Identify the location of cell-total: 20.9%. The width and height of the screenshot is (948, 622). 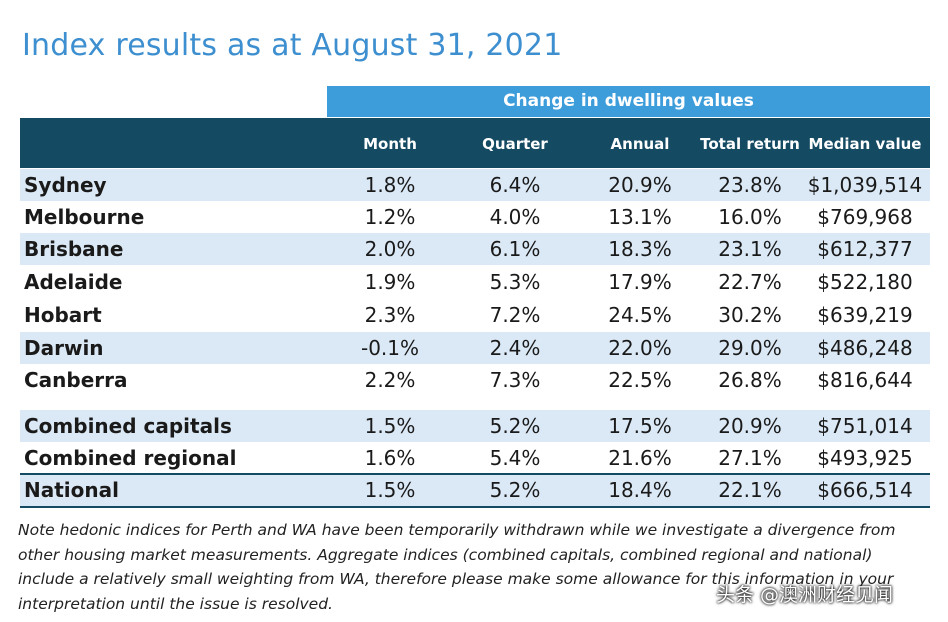
(750, 426).